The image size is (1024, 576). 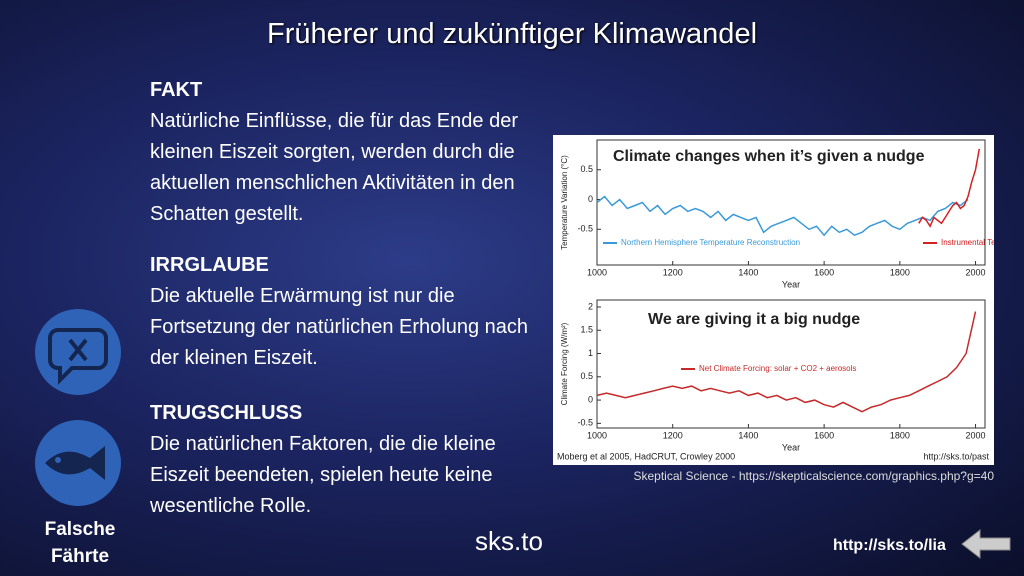 I want to click on fish-eye, so click(x=58, y=460).